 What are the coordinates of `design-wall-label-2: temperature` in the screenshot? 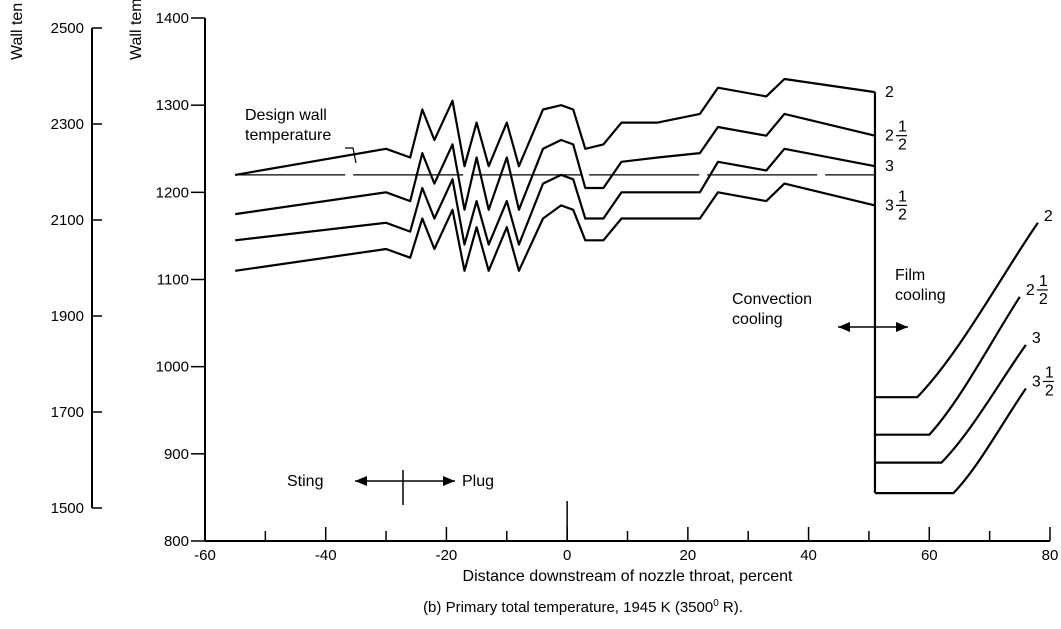 It's located at (288, 135).